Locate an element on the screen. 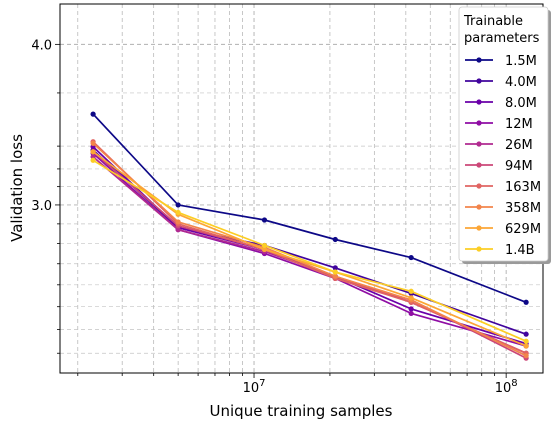 The width and height of the screenshot is (552, 425). legend-marker-358M is located at coordinates (479, 207).